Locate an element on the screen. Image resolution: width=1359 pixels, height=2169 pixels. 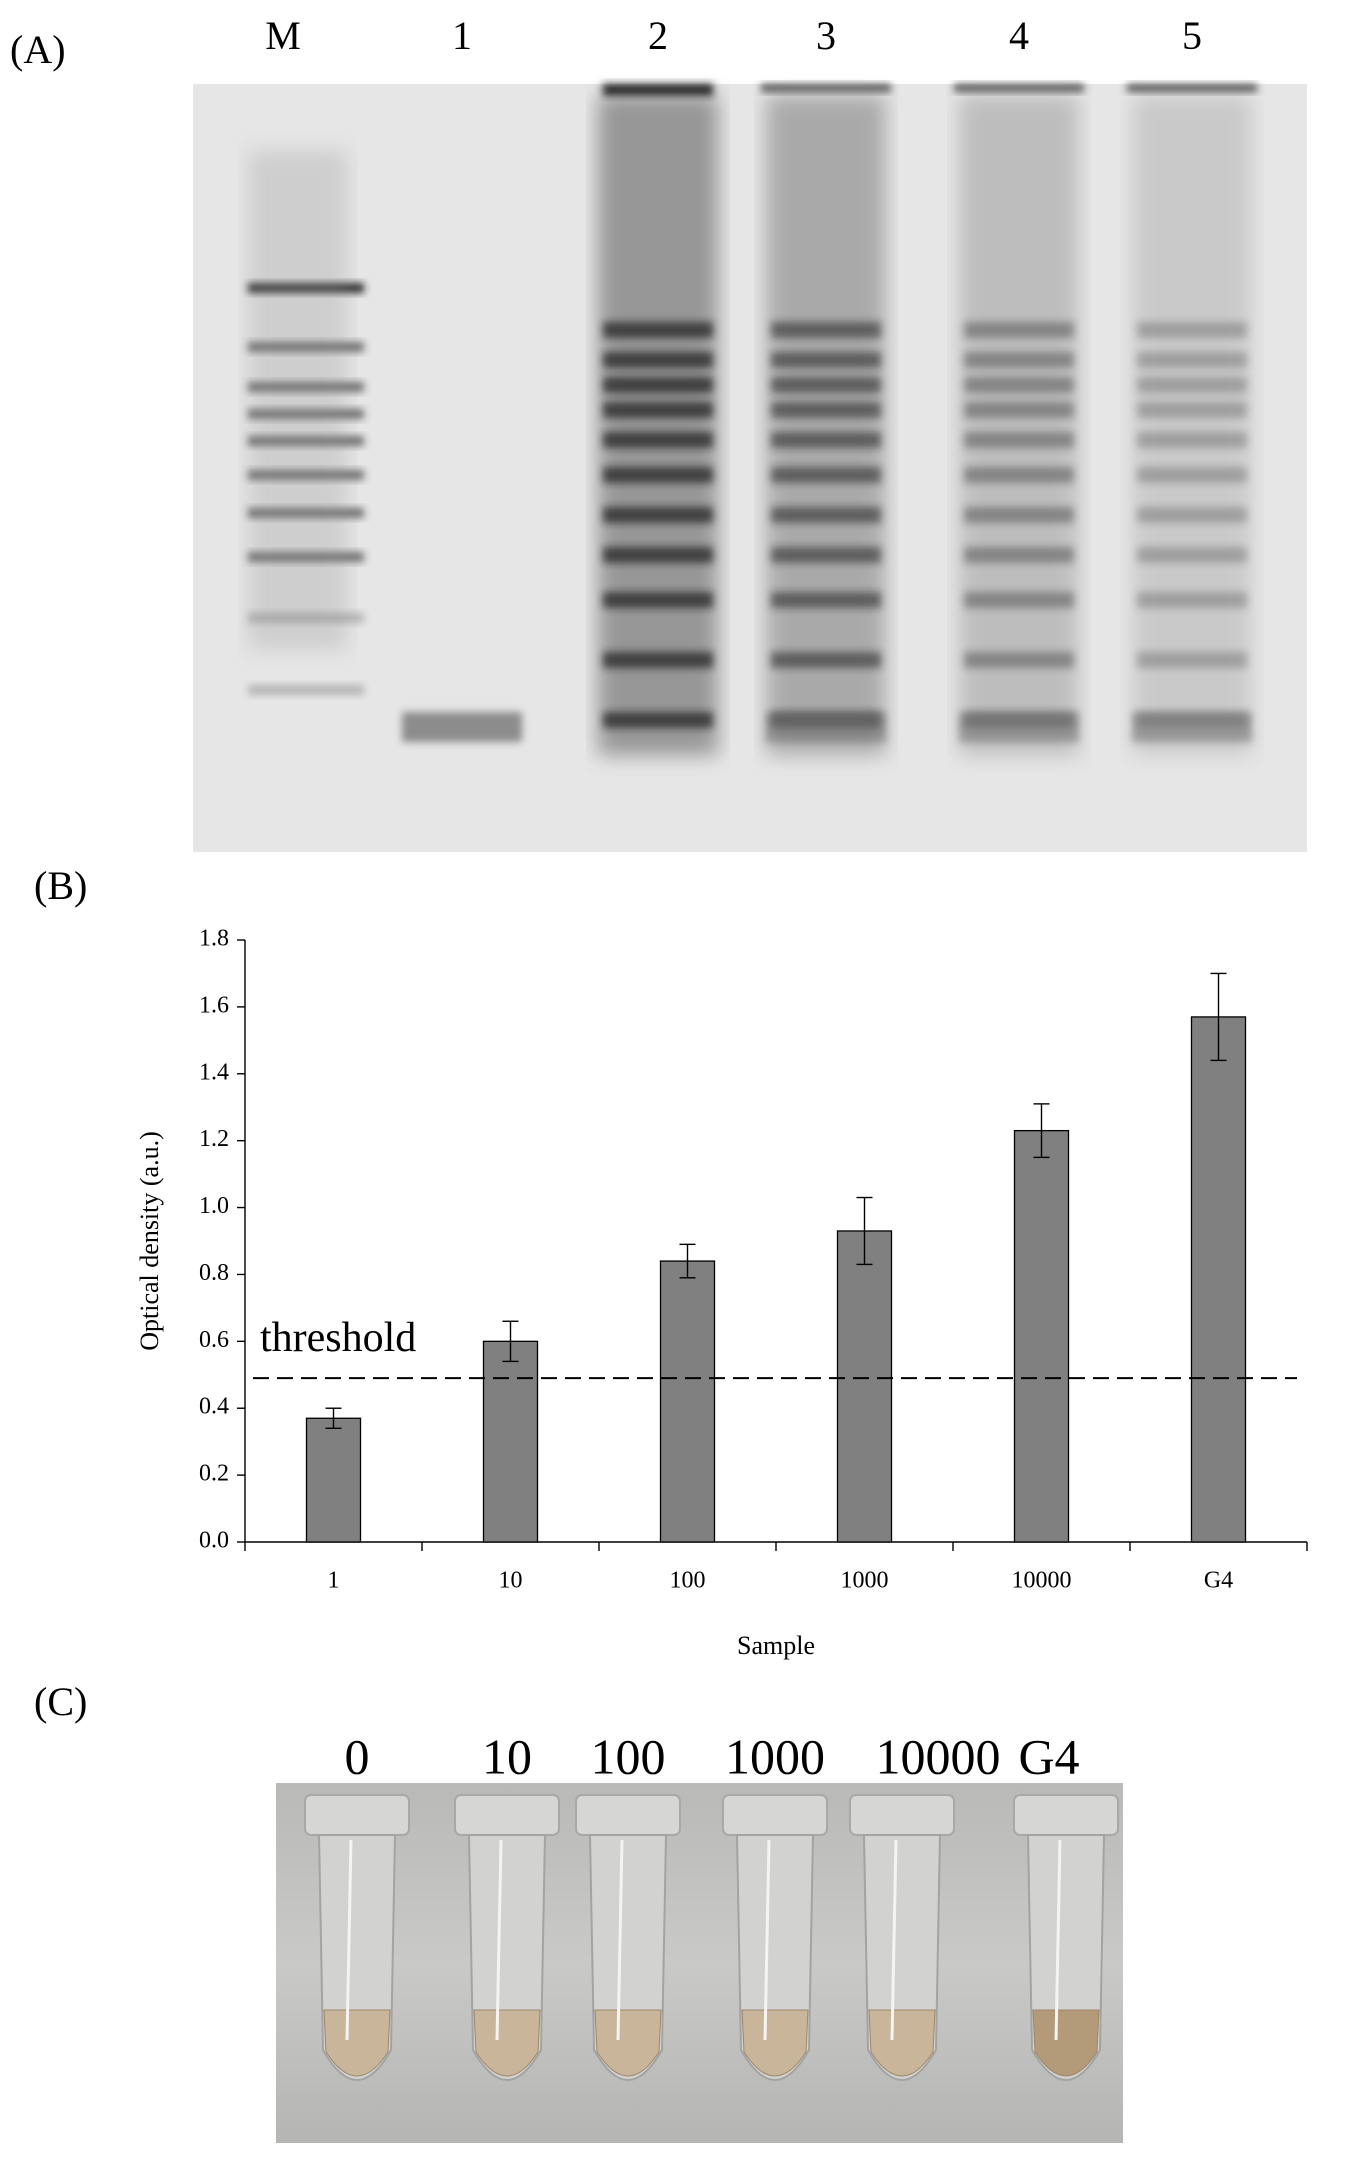
lane-label: 5 is located at coordinates (1192, 35).